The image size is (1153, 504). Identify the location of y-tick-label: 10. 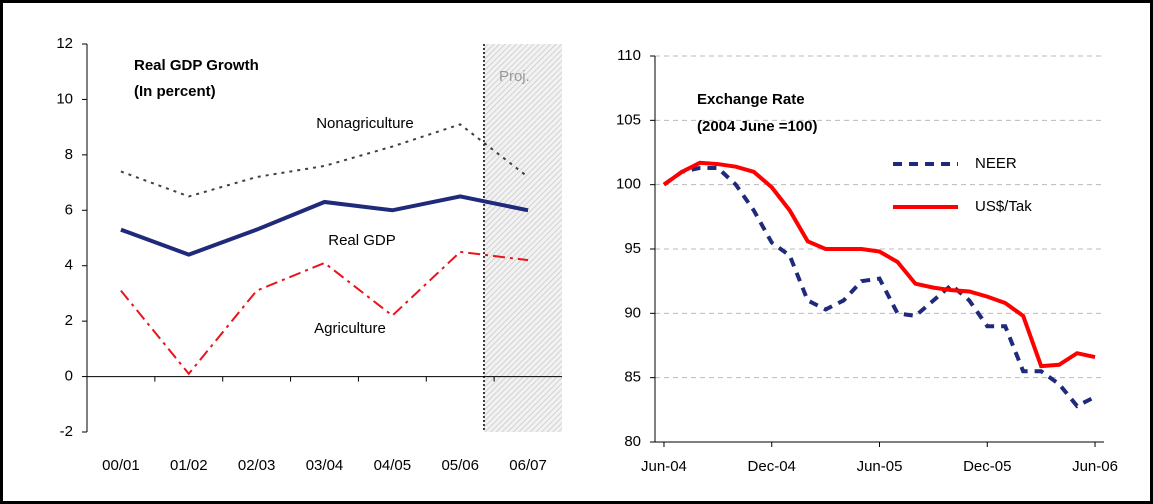
(64, 98).